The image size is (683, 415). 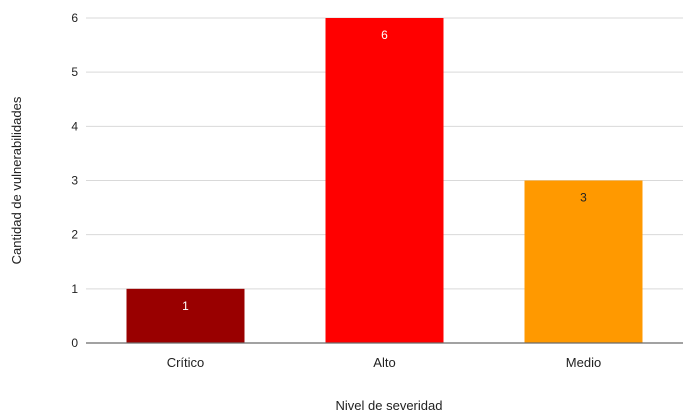 I want to click on x-axis-title: Nivel de severidad, so click(x=389, y=405).